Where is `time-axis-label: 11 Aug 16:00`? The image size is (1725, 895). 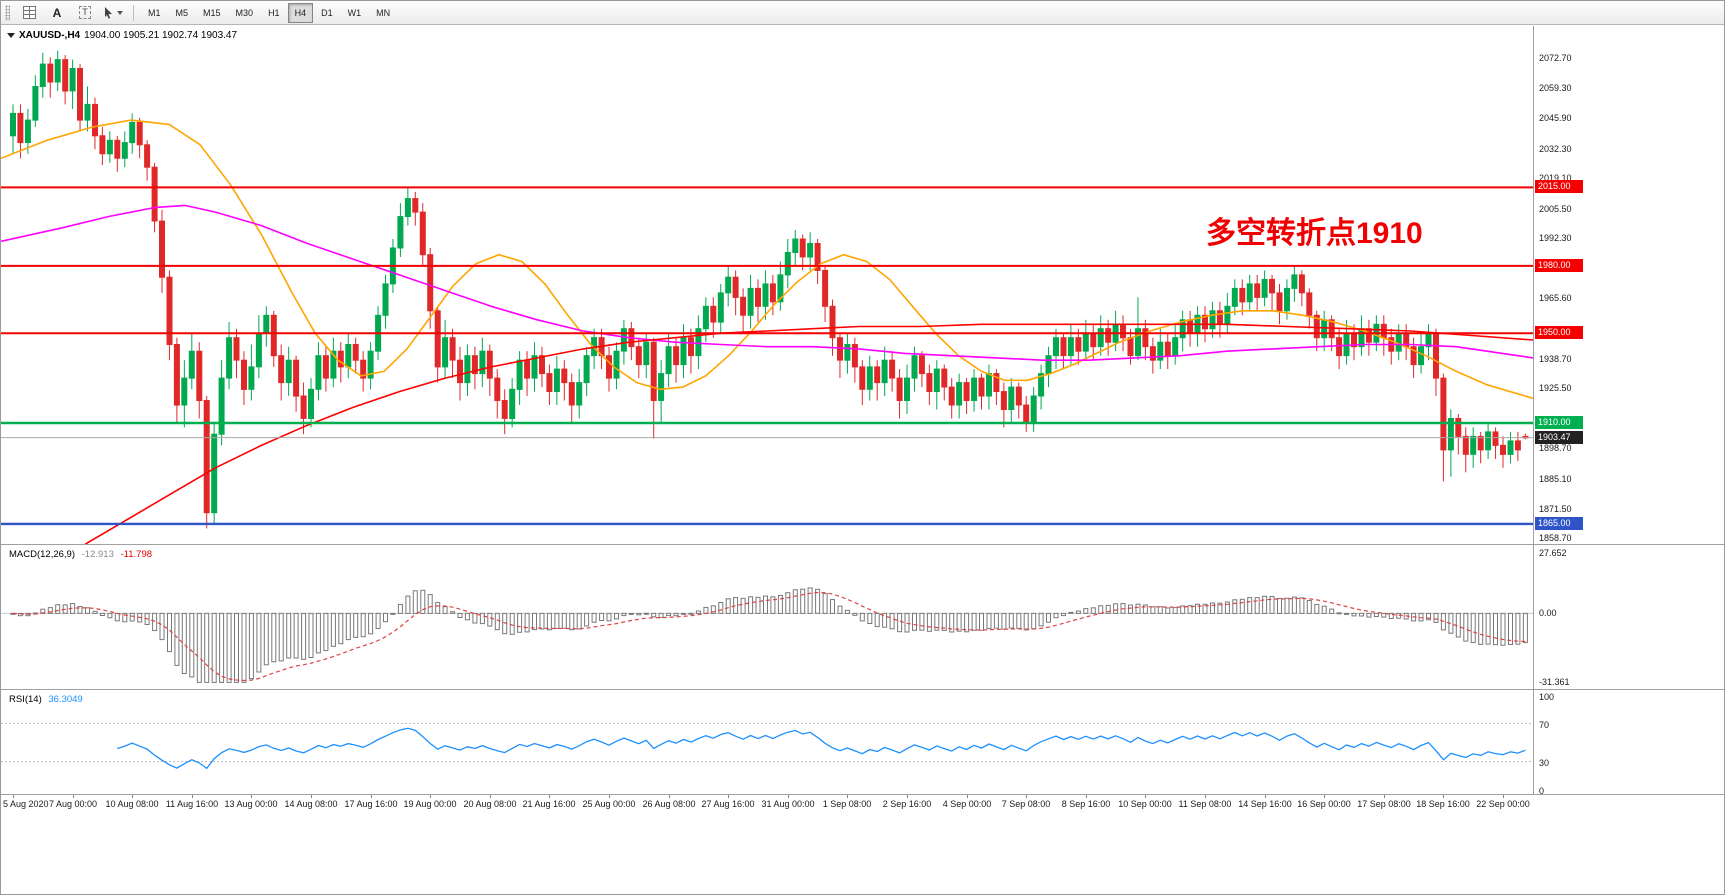 time-axis-label: 11 Aug 16:00 is located at coordinates (192, 804).